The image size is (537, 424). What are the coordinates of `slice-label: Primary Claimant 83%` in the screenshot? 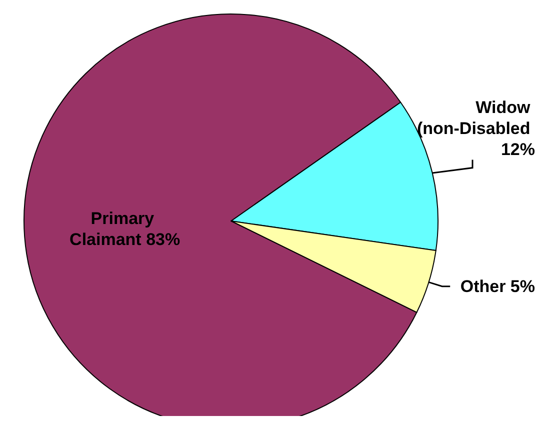 It's located at (125, 229).